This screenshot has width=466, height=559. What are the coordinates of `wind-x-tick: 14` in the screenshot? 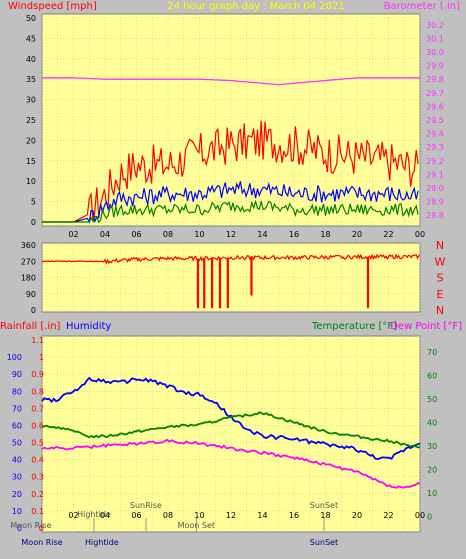 It's located at (262, 234).